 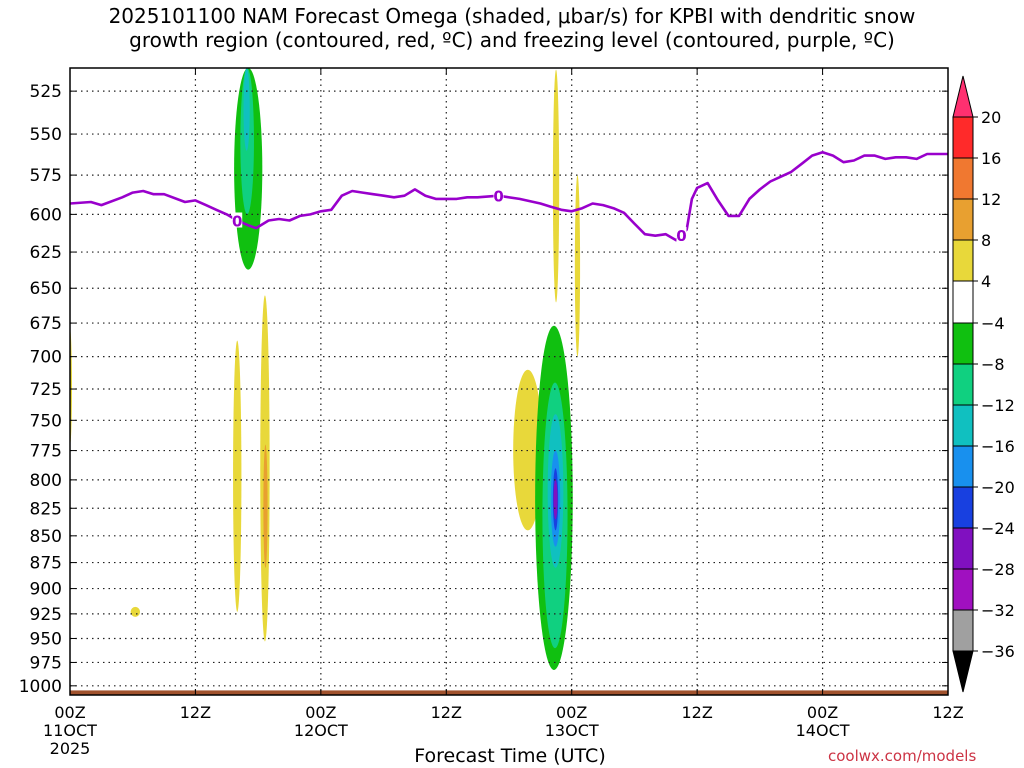 I want to click on xtick-label-0-0: 00Z, so click(x=69, y=712).